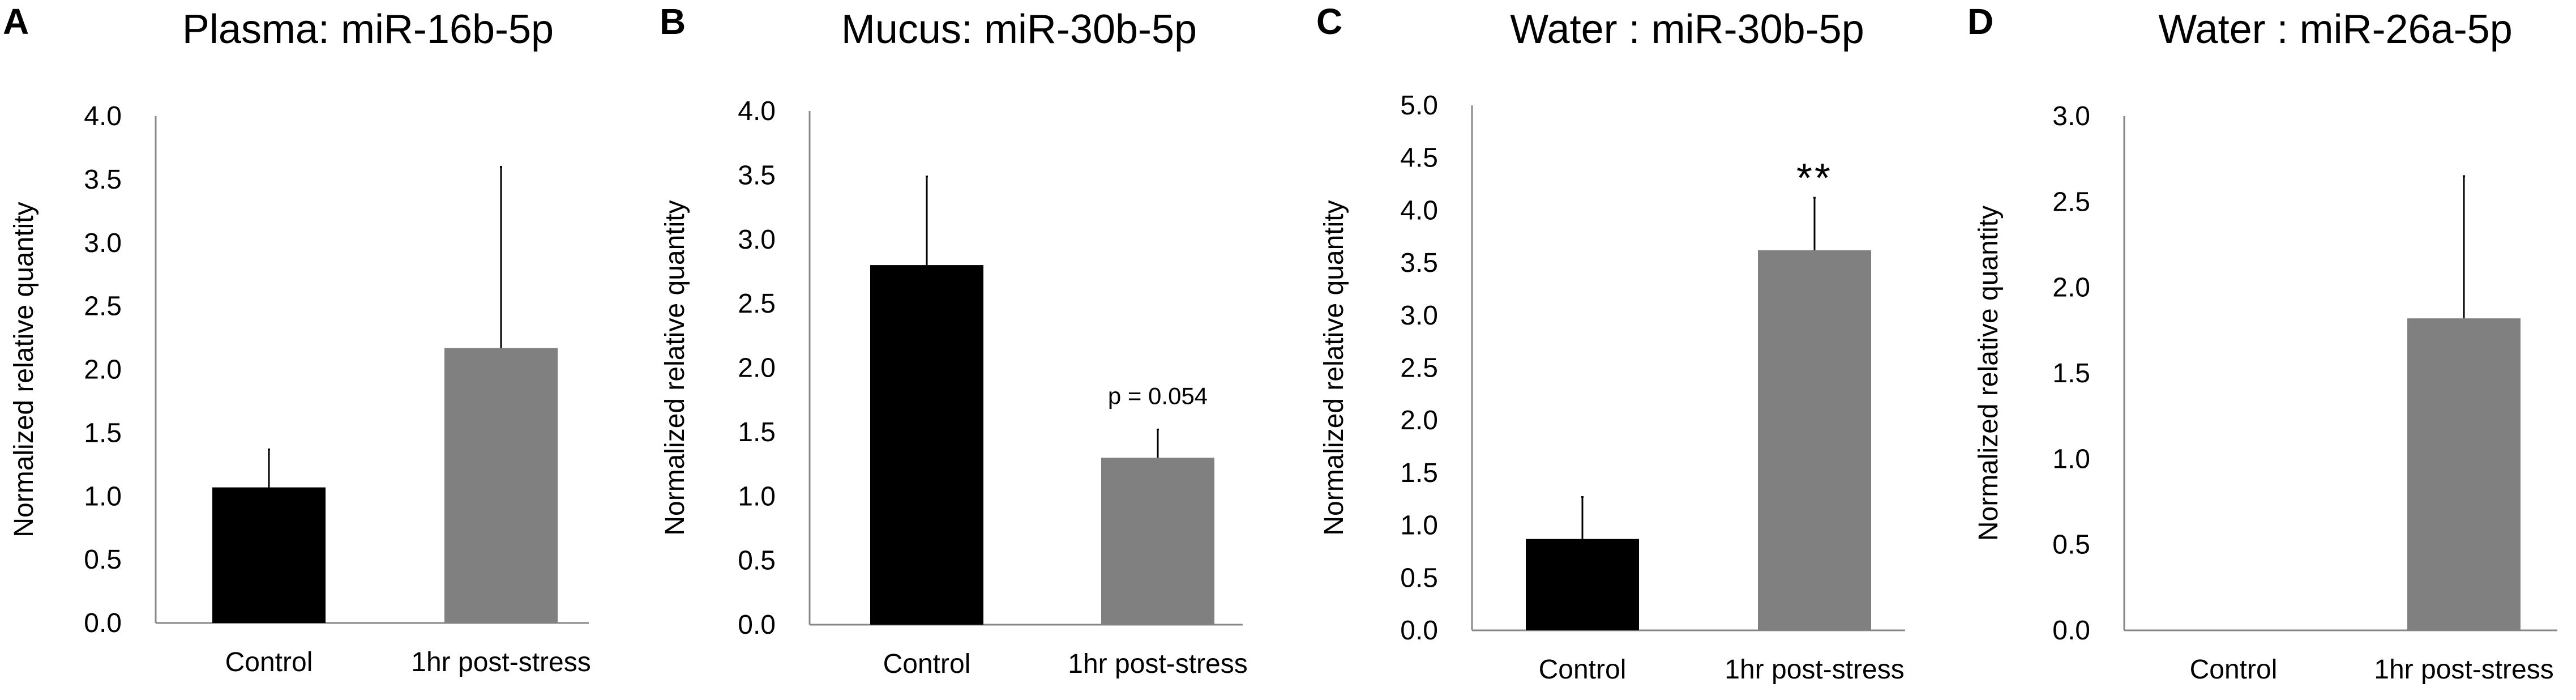 The height and width of the screenshot is (700, 2576). Describe the element at coordinates (2071, 459) in the screenshot. I see `panel-d-y-tick-label: 1.0` at that location.